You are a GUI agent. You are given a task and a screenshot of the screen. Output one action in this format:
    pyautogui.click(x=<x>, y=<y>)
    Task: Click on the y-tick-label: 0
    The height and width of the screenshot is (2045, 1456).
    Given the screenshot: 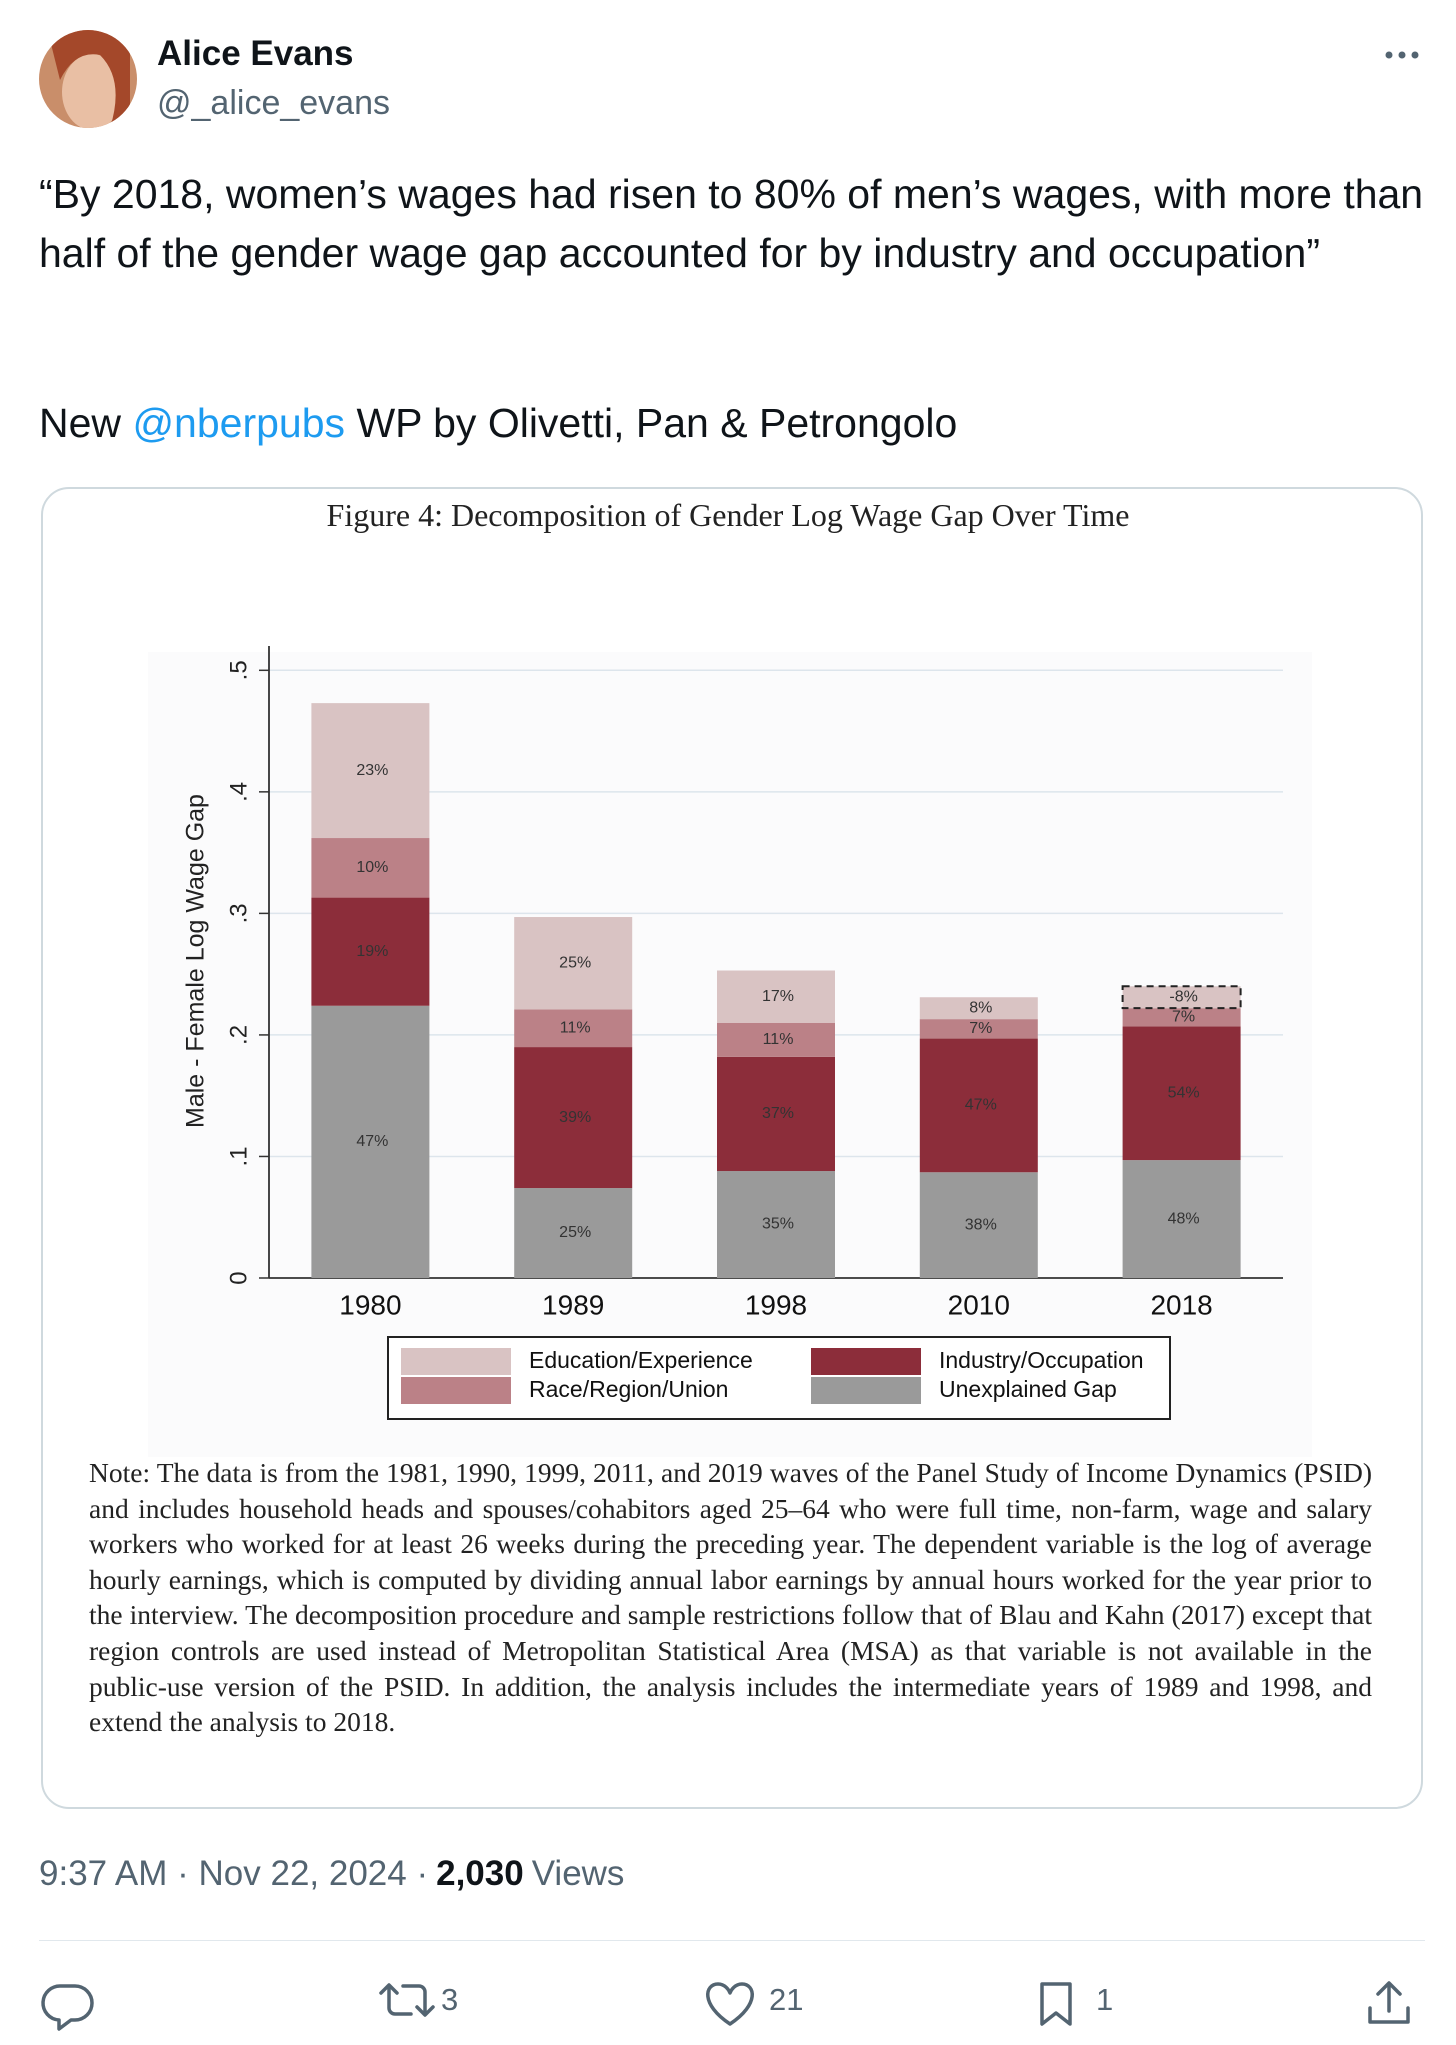 What is the action you would take?
    pyautogui.click(x=238, y=1277)
    